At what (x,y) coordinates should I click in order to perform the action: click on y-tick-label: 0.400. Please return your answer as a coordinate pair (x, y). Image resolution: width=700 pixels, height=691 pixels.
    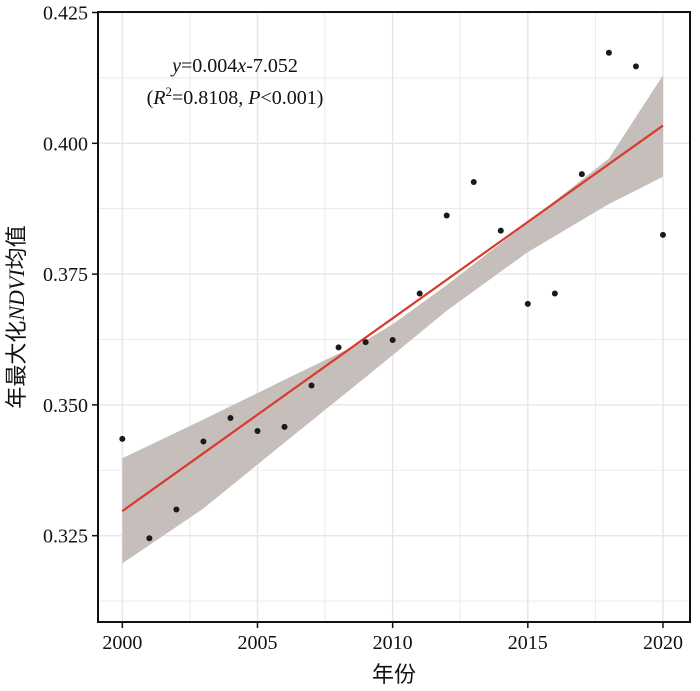
    Looking at the image, I should click on (65, 144).